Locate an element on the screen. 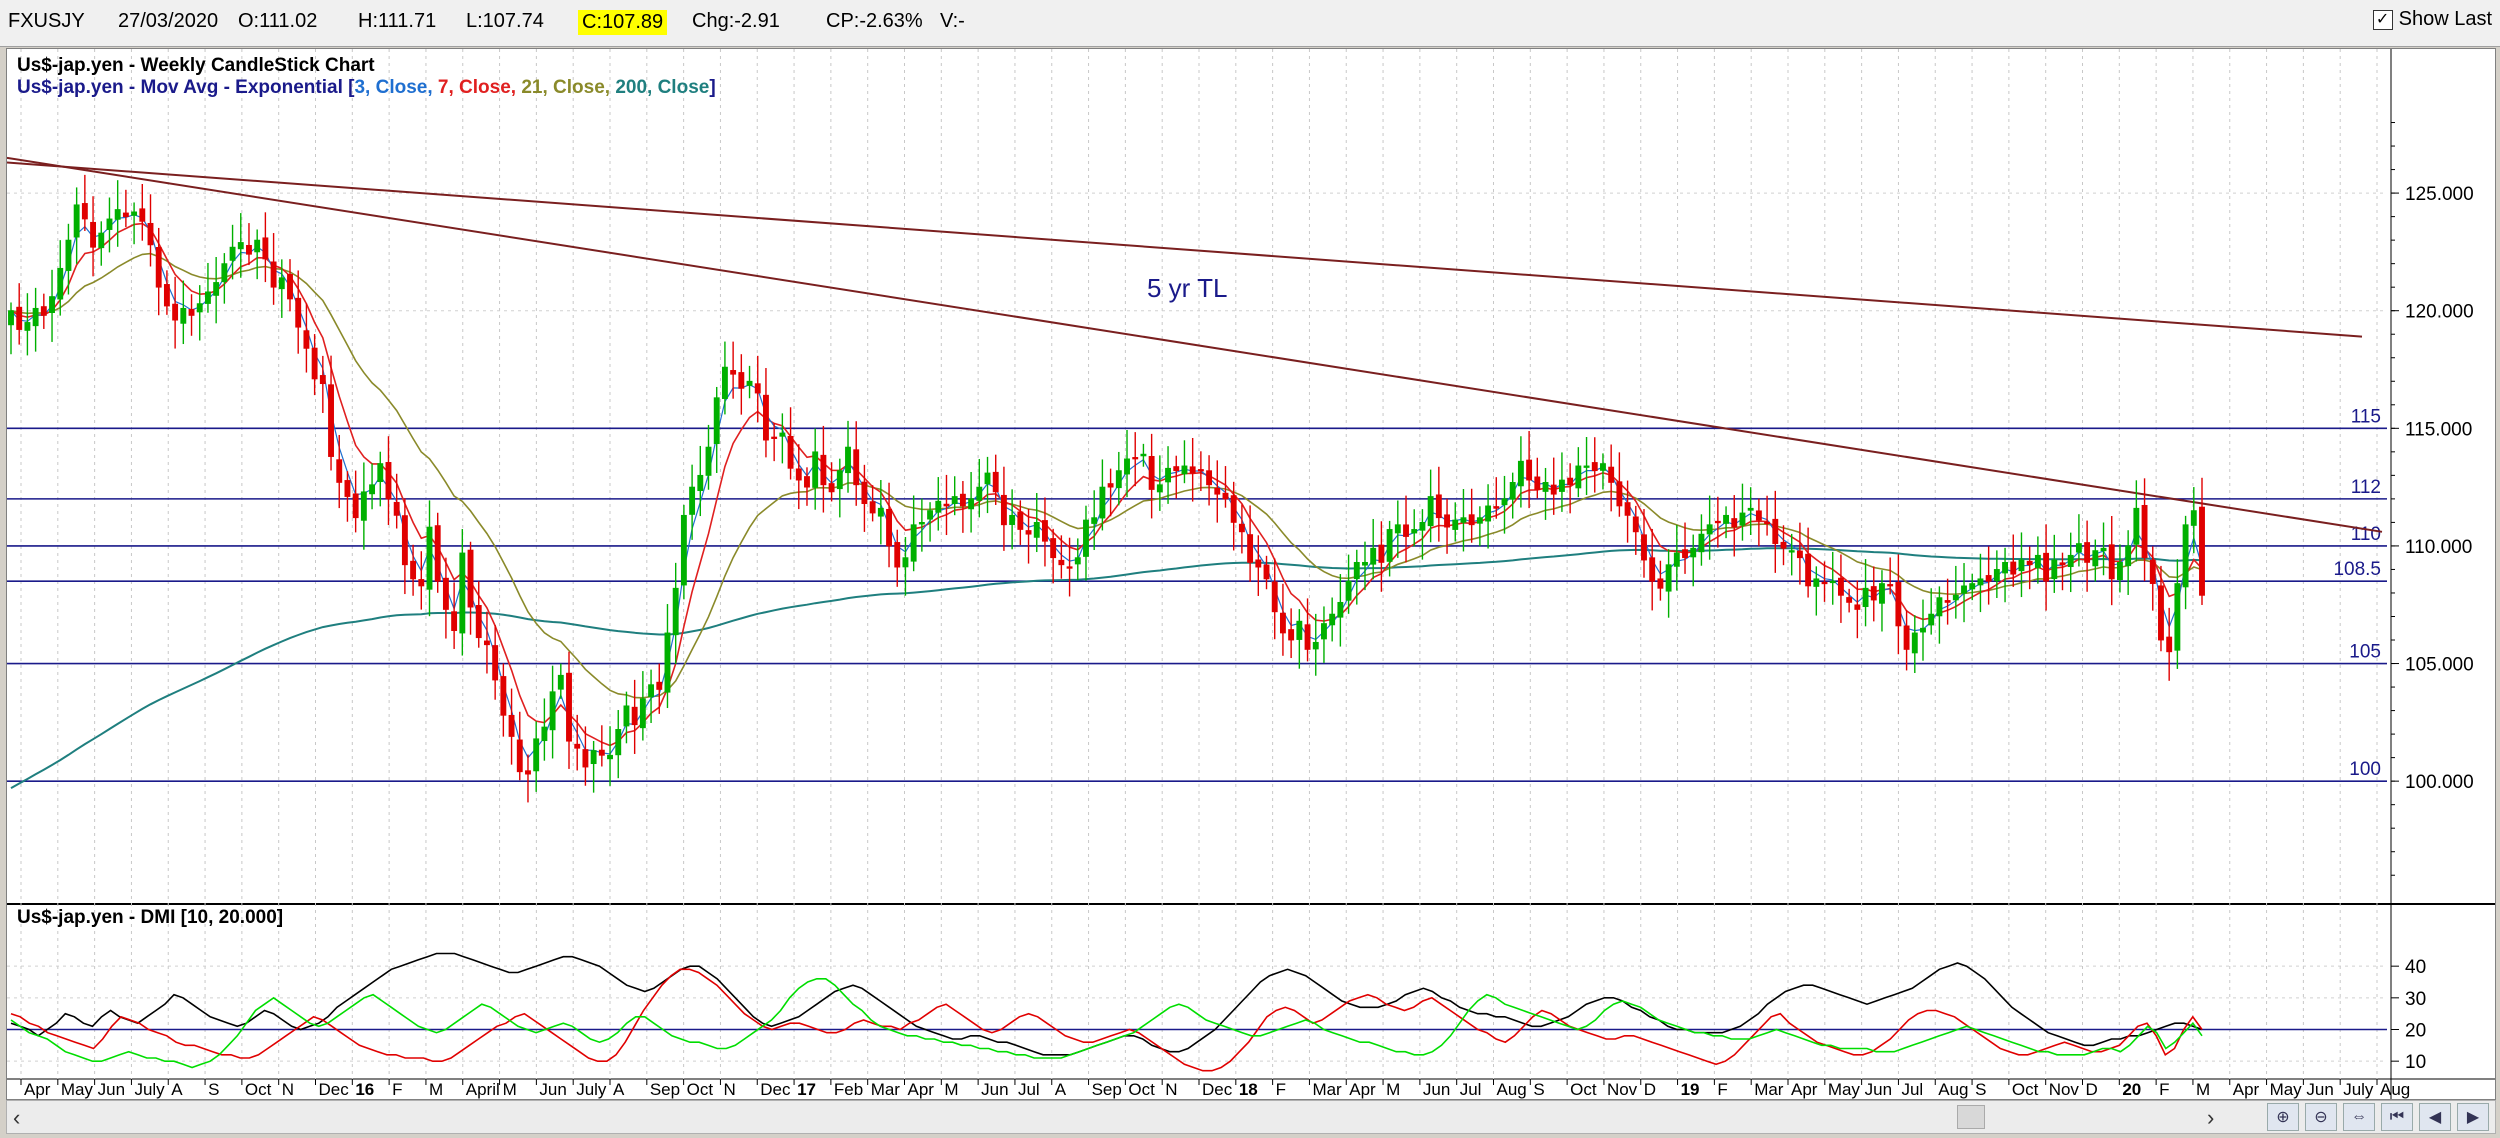  level-label: 100 is located at coordinates (2365, 769).